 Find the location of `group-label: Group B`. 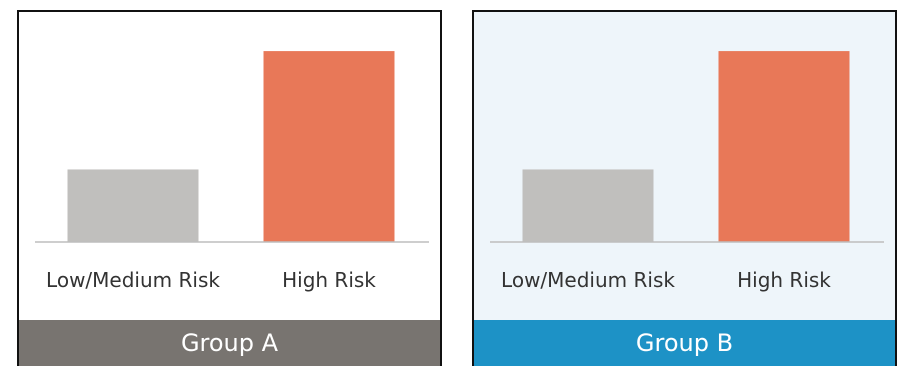

group-label: Group B is located at coordinates (684, 343).